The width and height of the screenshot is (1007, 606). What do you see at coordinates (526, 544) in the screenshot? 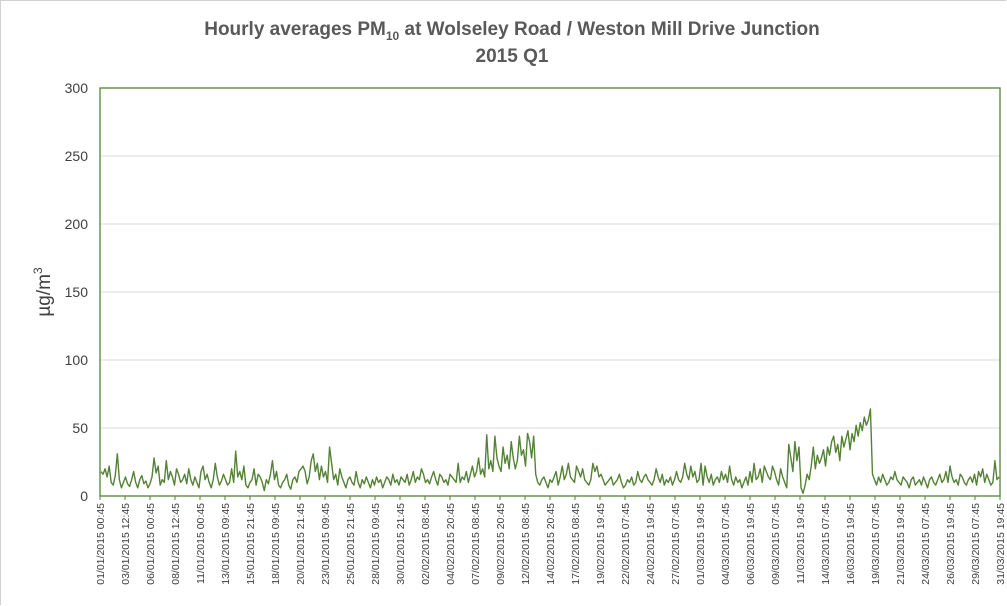
I see `x-tick-label: 12/02/2015 08:45` at bounding box center [526, 544].